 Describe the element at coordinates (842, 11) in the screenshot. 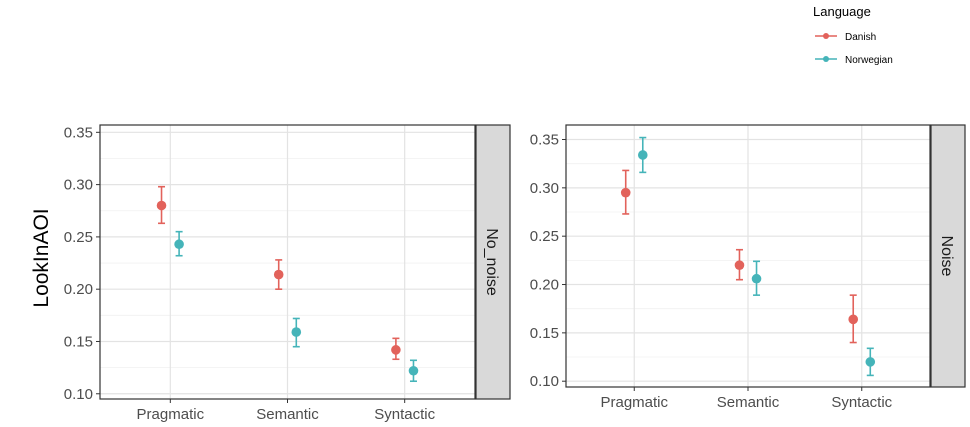

I see `legend-title: Language` at that location.